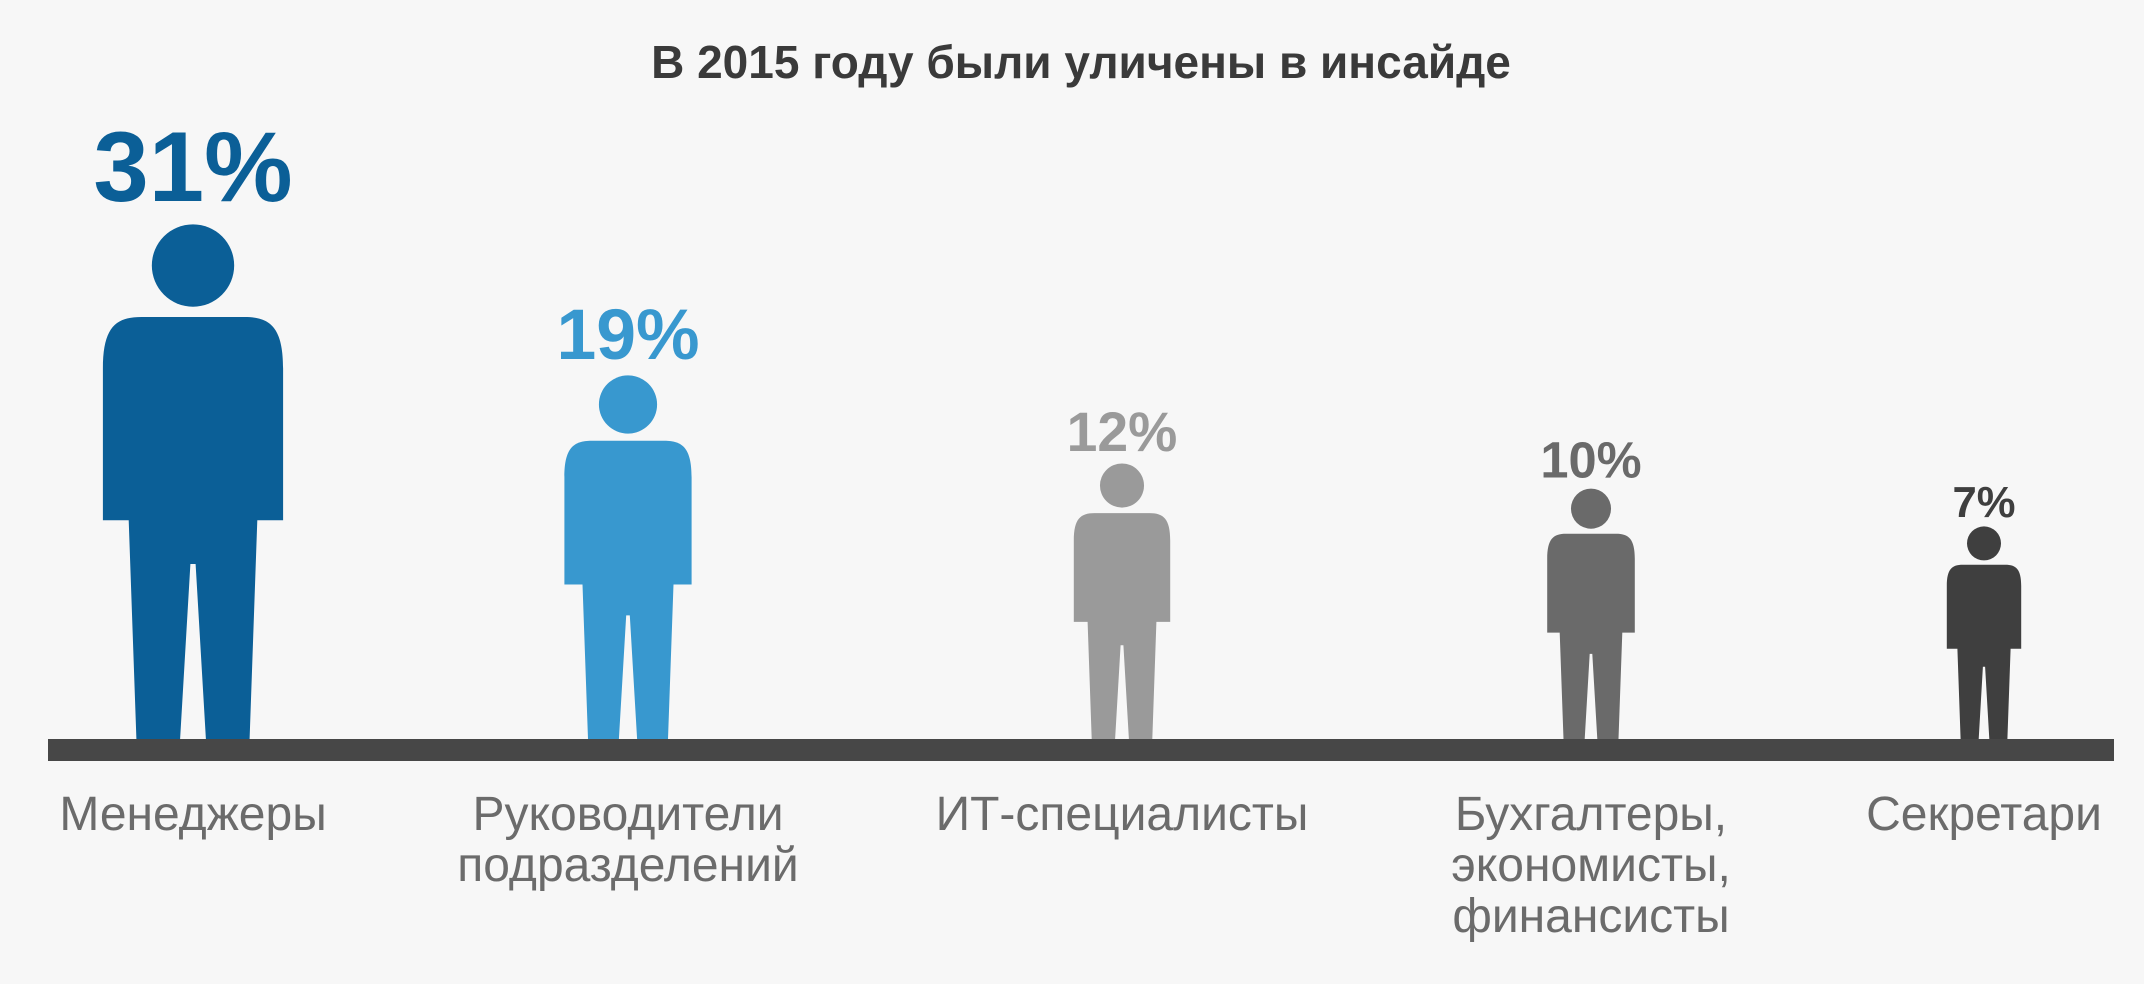 This screenshot has width=2144, height=984. Describe the element at coordinates (1590, 459) in the screenshot. I see `value-label: 10%` at that location.